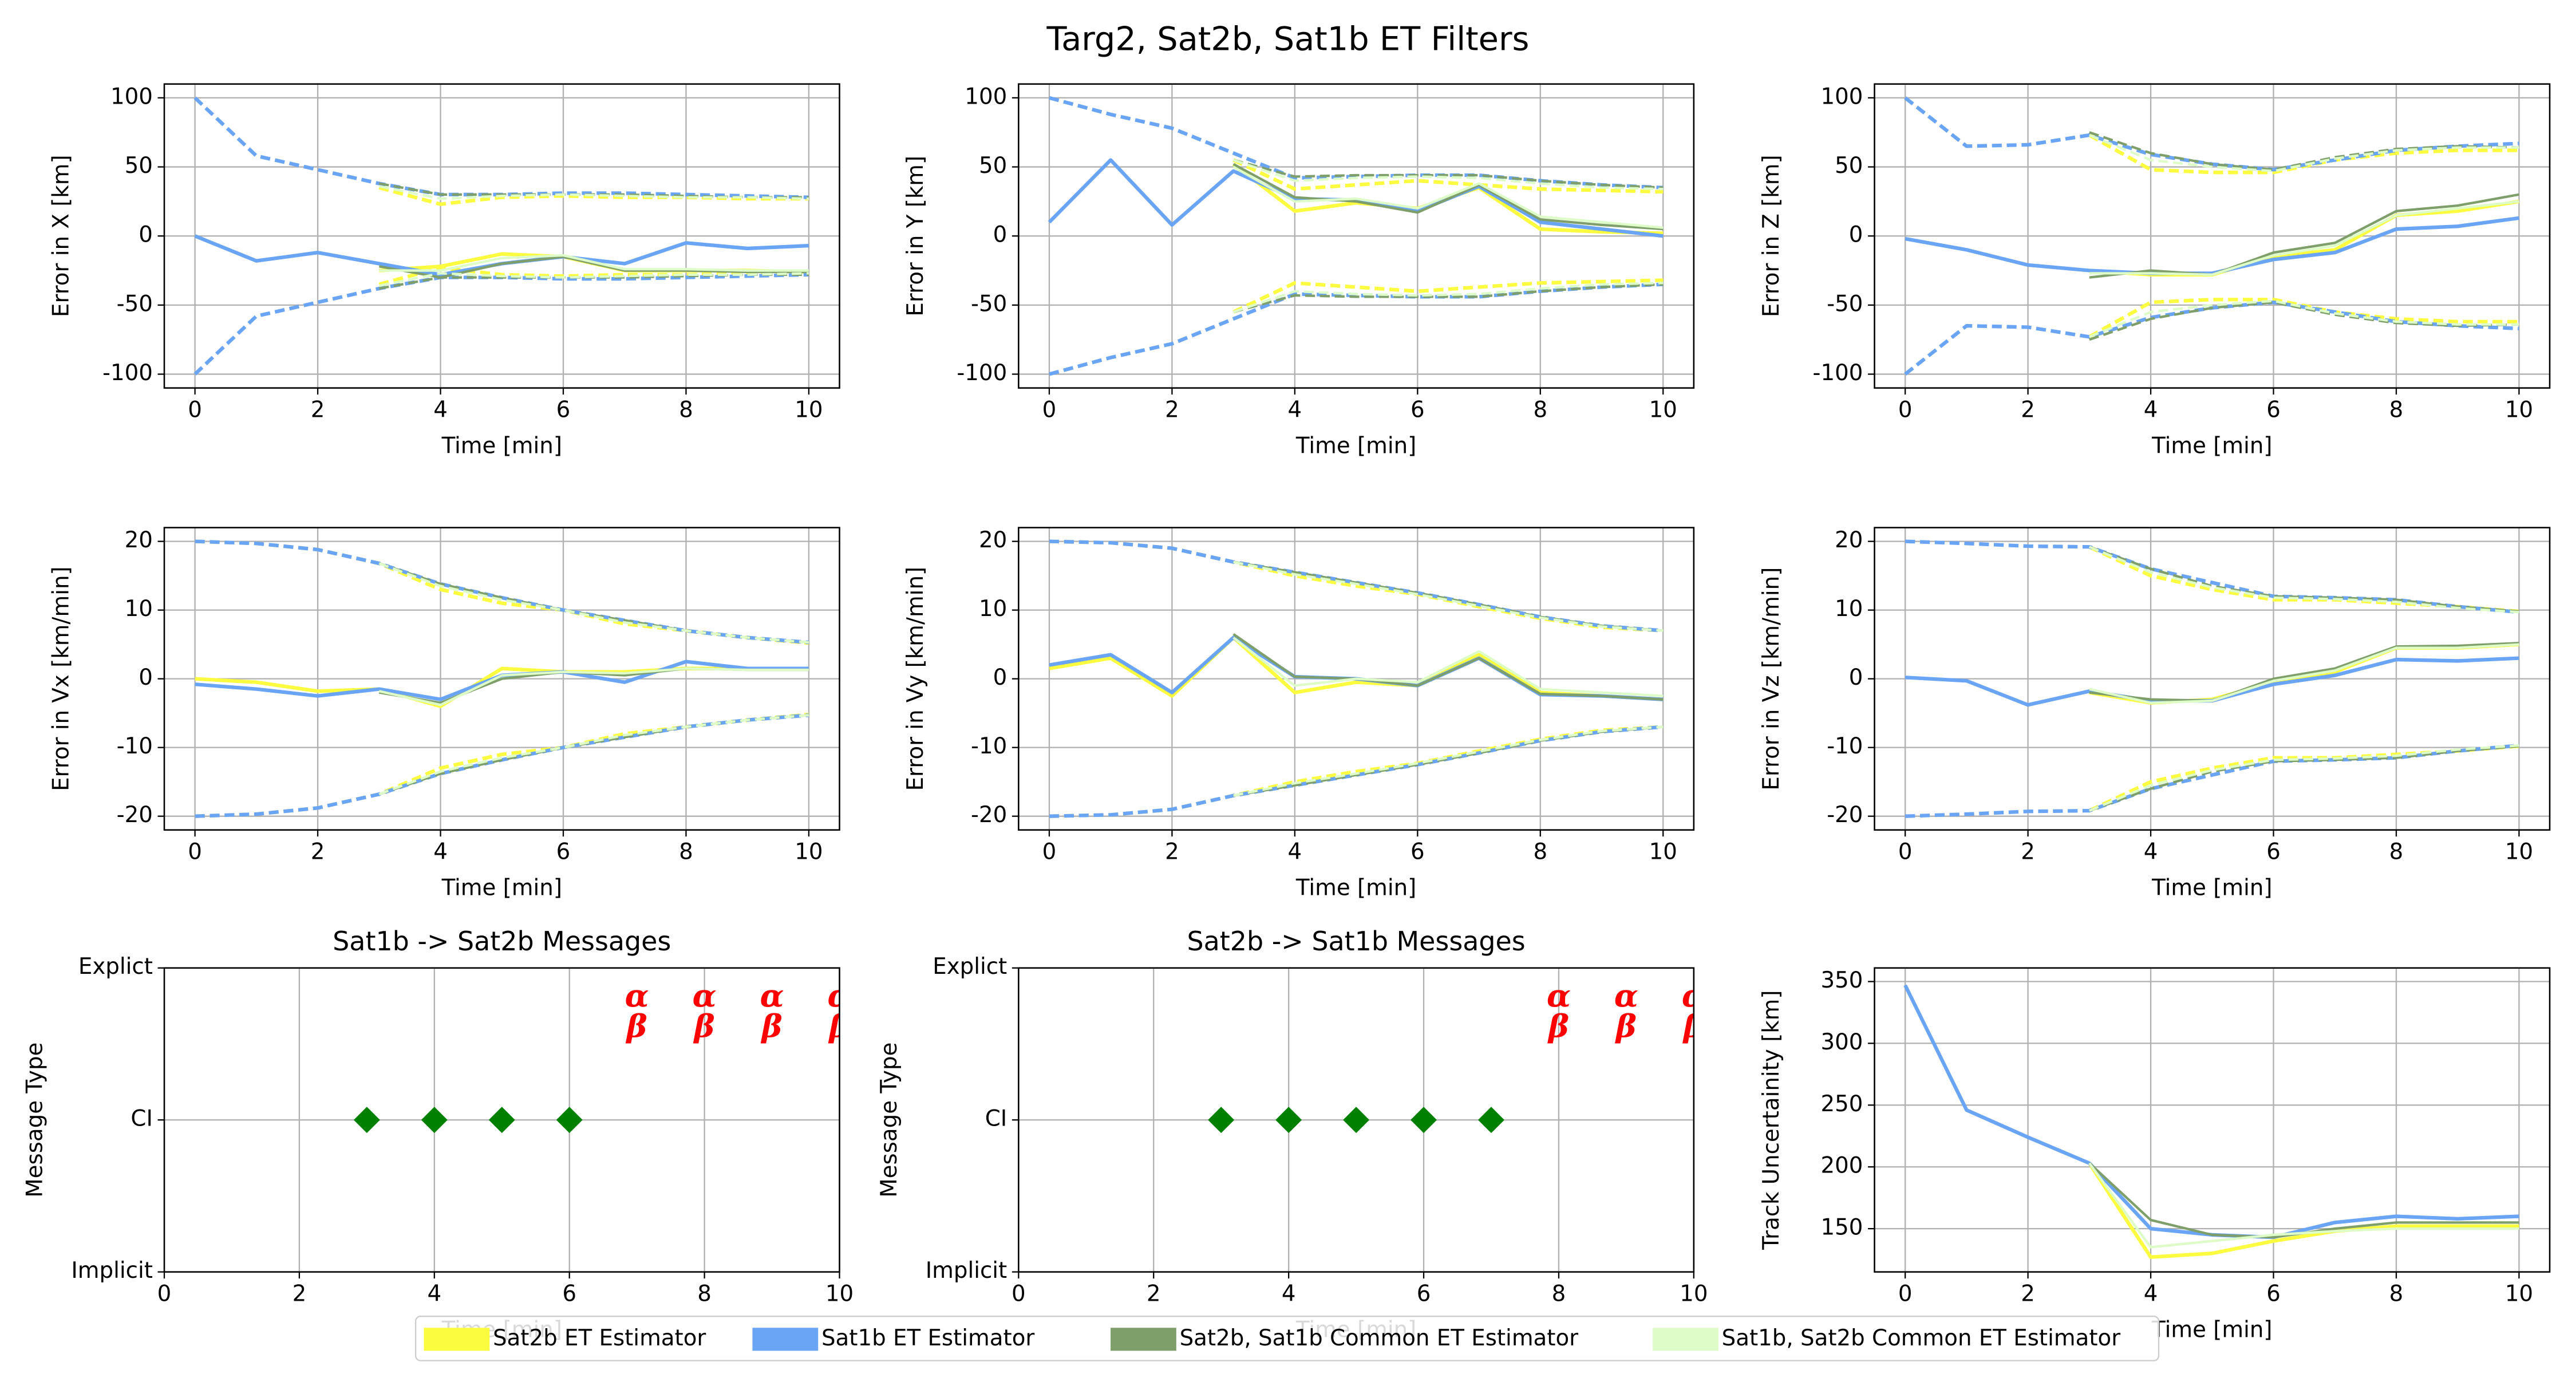 This screenshot has width=2576, height=1374. I want to click on panel-title: Sat1b -> Sat2b Messages, so click(502, 942).